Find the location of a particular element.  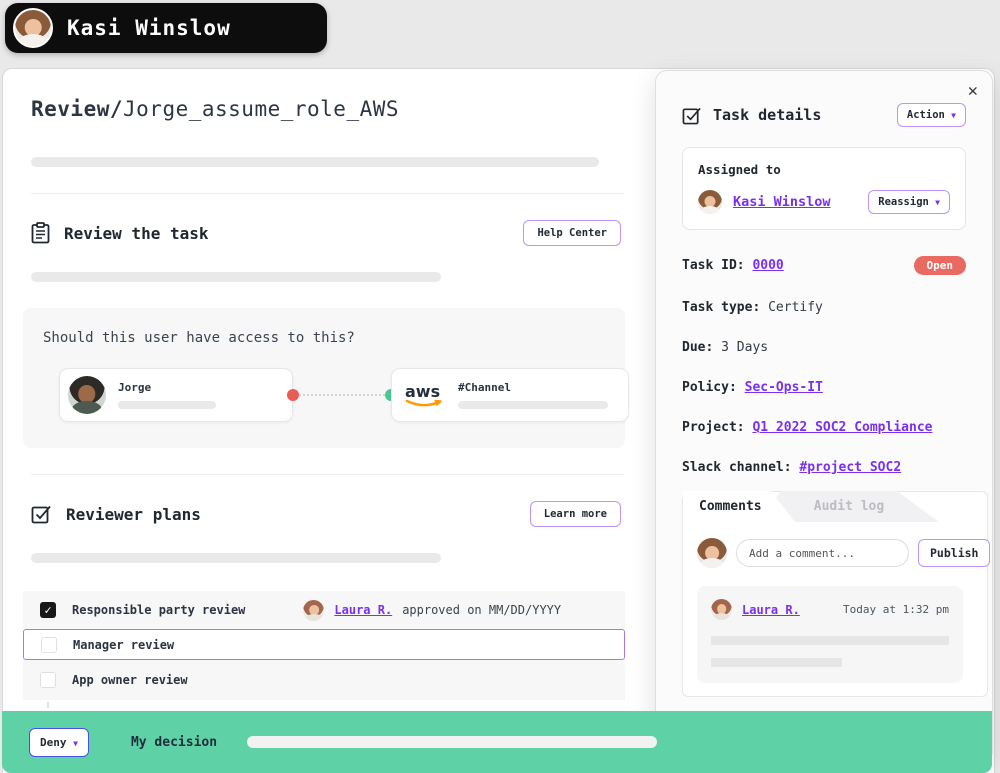

requester-avatar is located at coordinates (87, 395).